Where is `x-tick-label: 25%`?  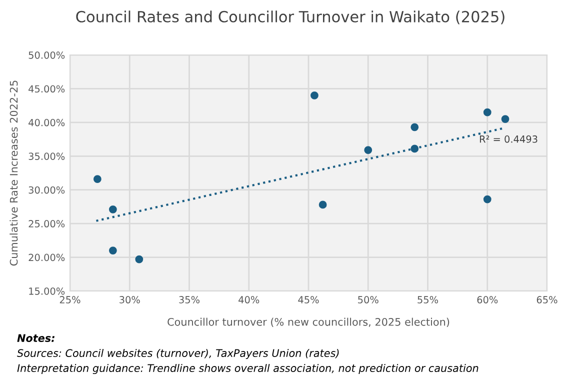
x-tick-label: 25% is located at coordinates (70, 300).